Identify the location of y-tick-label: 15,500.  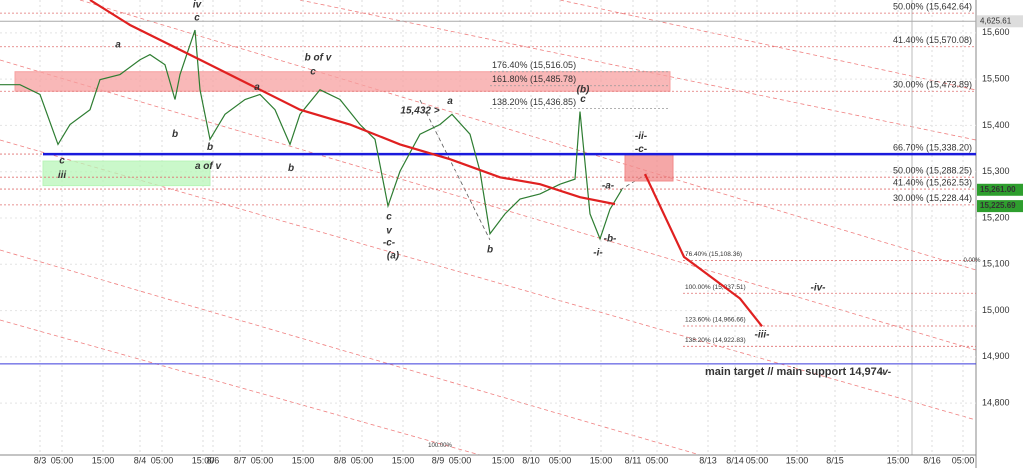
(996, 79).